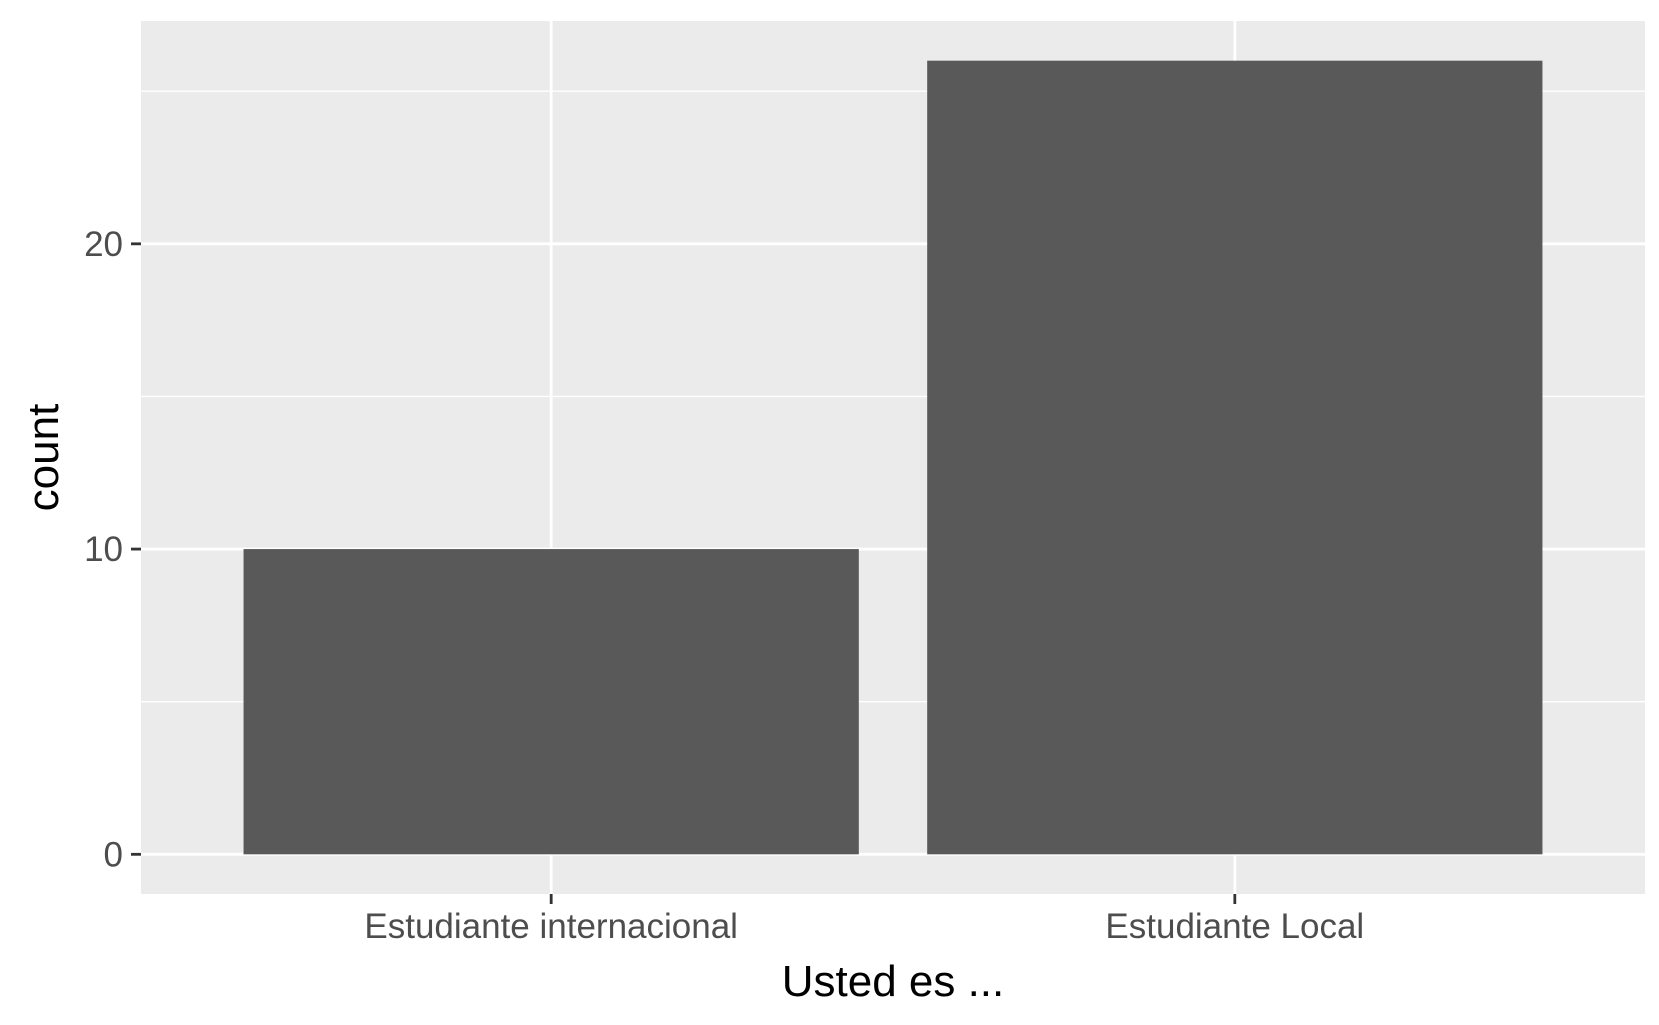 The height and width of the screenshot is (1025, 1659). I want to click on y-tick-label: 0, so click(113, 854).